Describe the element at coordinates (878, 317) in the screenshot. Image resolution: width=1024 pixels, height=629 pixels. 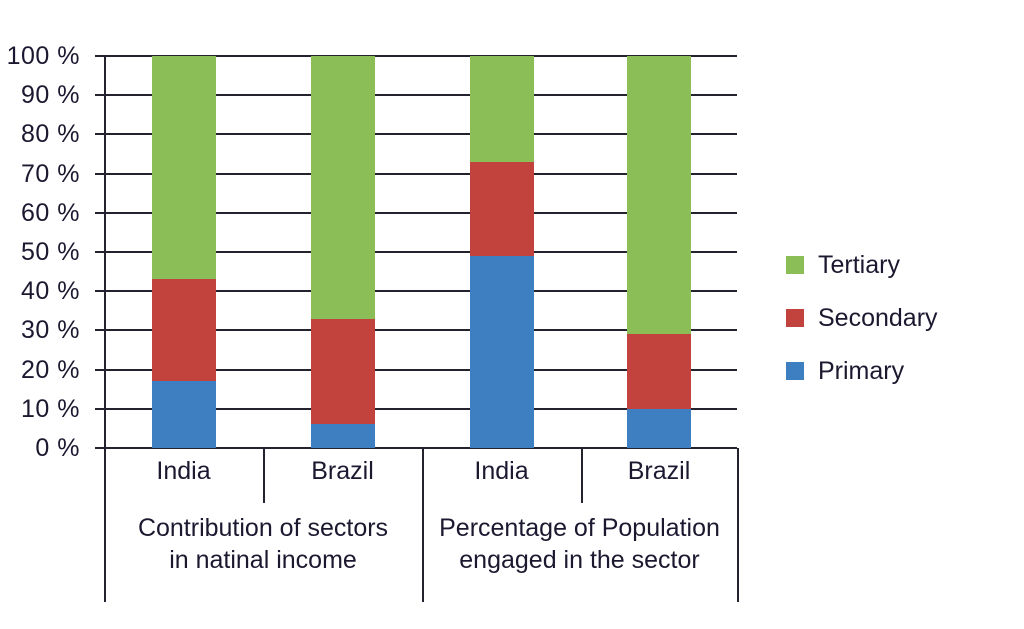
I see `legend-label: Secondary` at that location.